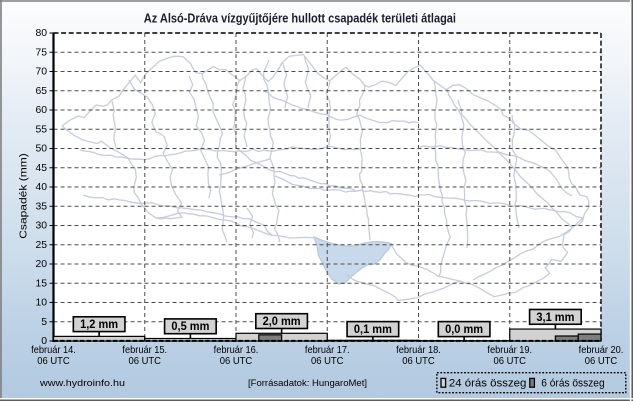  What do you see at coordinates (41, 226) in the screenshot?
I see `svg-text: 30` at bounding box center [41, 226].